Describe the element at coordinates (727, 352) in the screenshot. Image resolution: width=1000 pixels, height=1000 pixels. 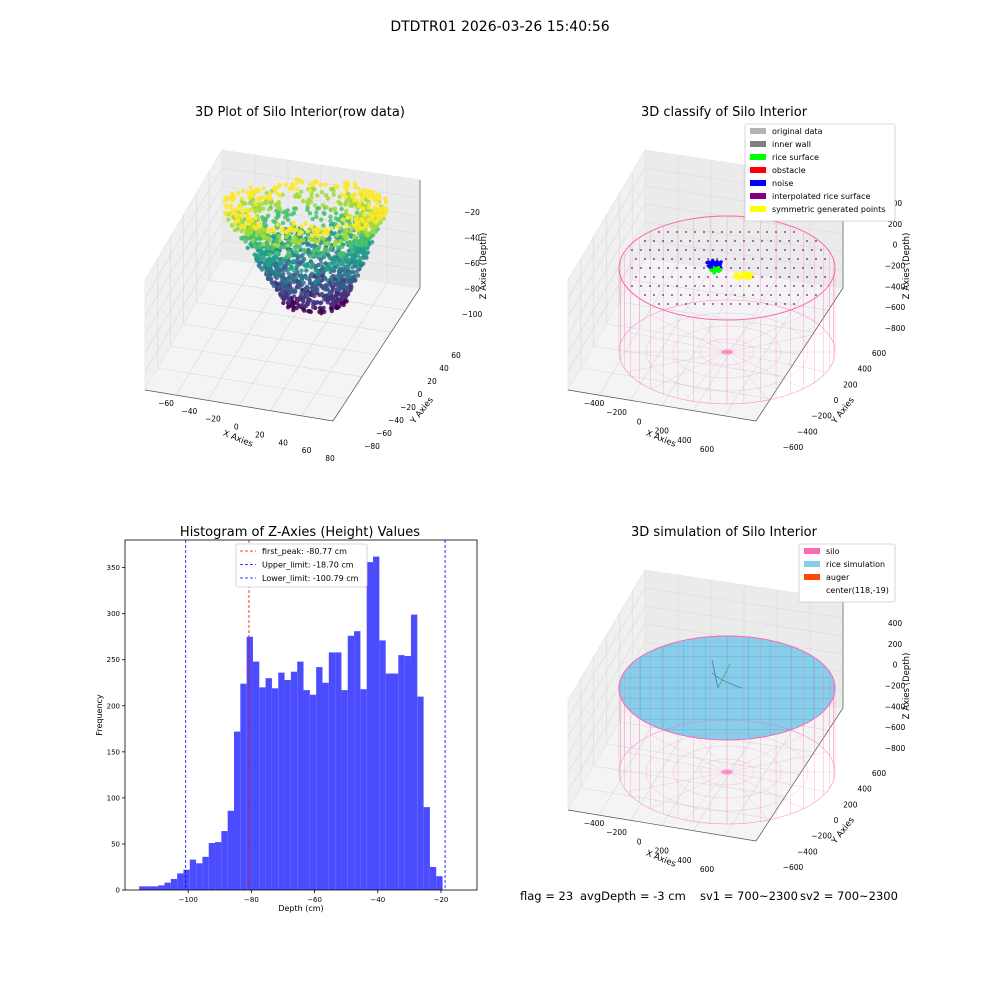
I see `silo-floor-center` at that location.